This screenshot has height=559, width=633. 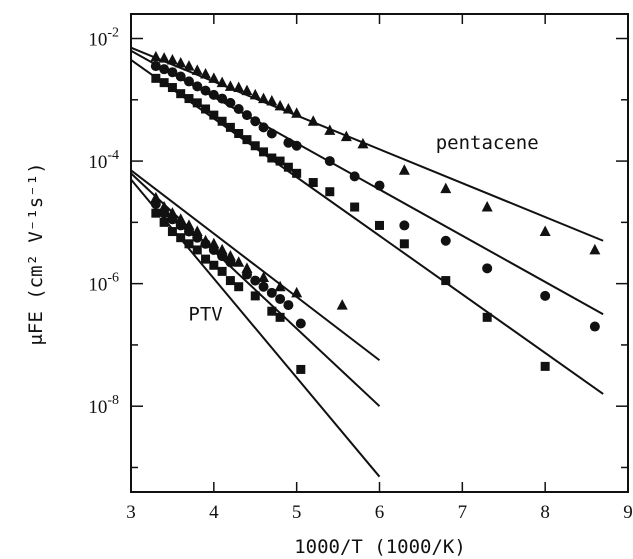 What do you see at coordinates (487, 143) in the screenshot?
I see `annotation-pentacene: pentacene` at bounding box center [487, 143].